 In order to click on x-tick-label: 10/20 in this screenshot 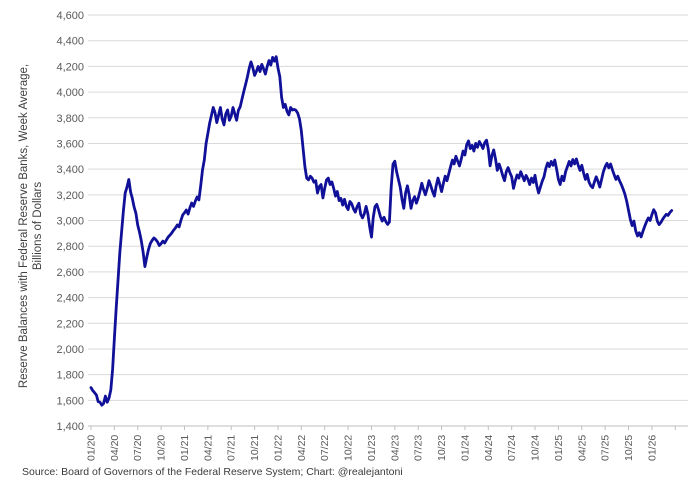, I will do `click(162, 448)`.